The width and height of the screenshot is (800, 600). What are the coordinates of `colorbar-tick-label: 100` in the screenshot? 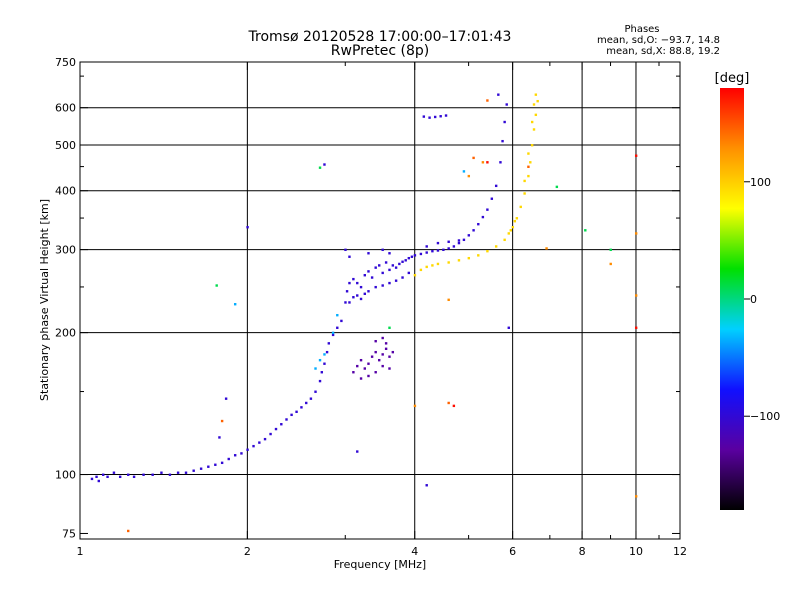 It's located at (760, 182).